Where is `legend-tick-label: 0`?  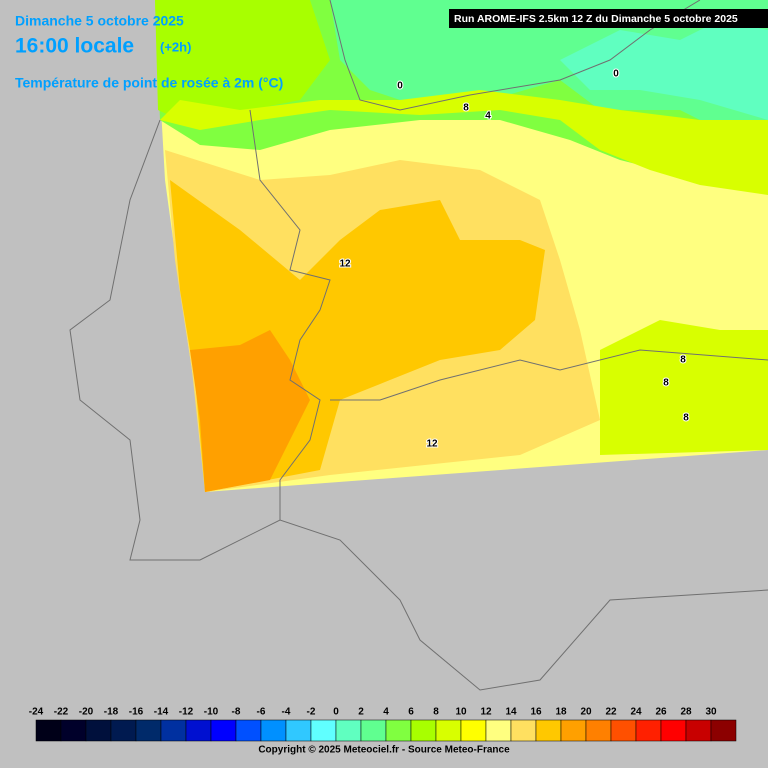 legend-tick-label: 0 is located at coordinates (336, 712).